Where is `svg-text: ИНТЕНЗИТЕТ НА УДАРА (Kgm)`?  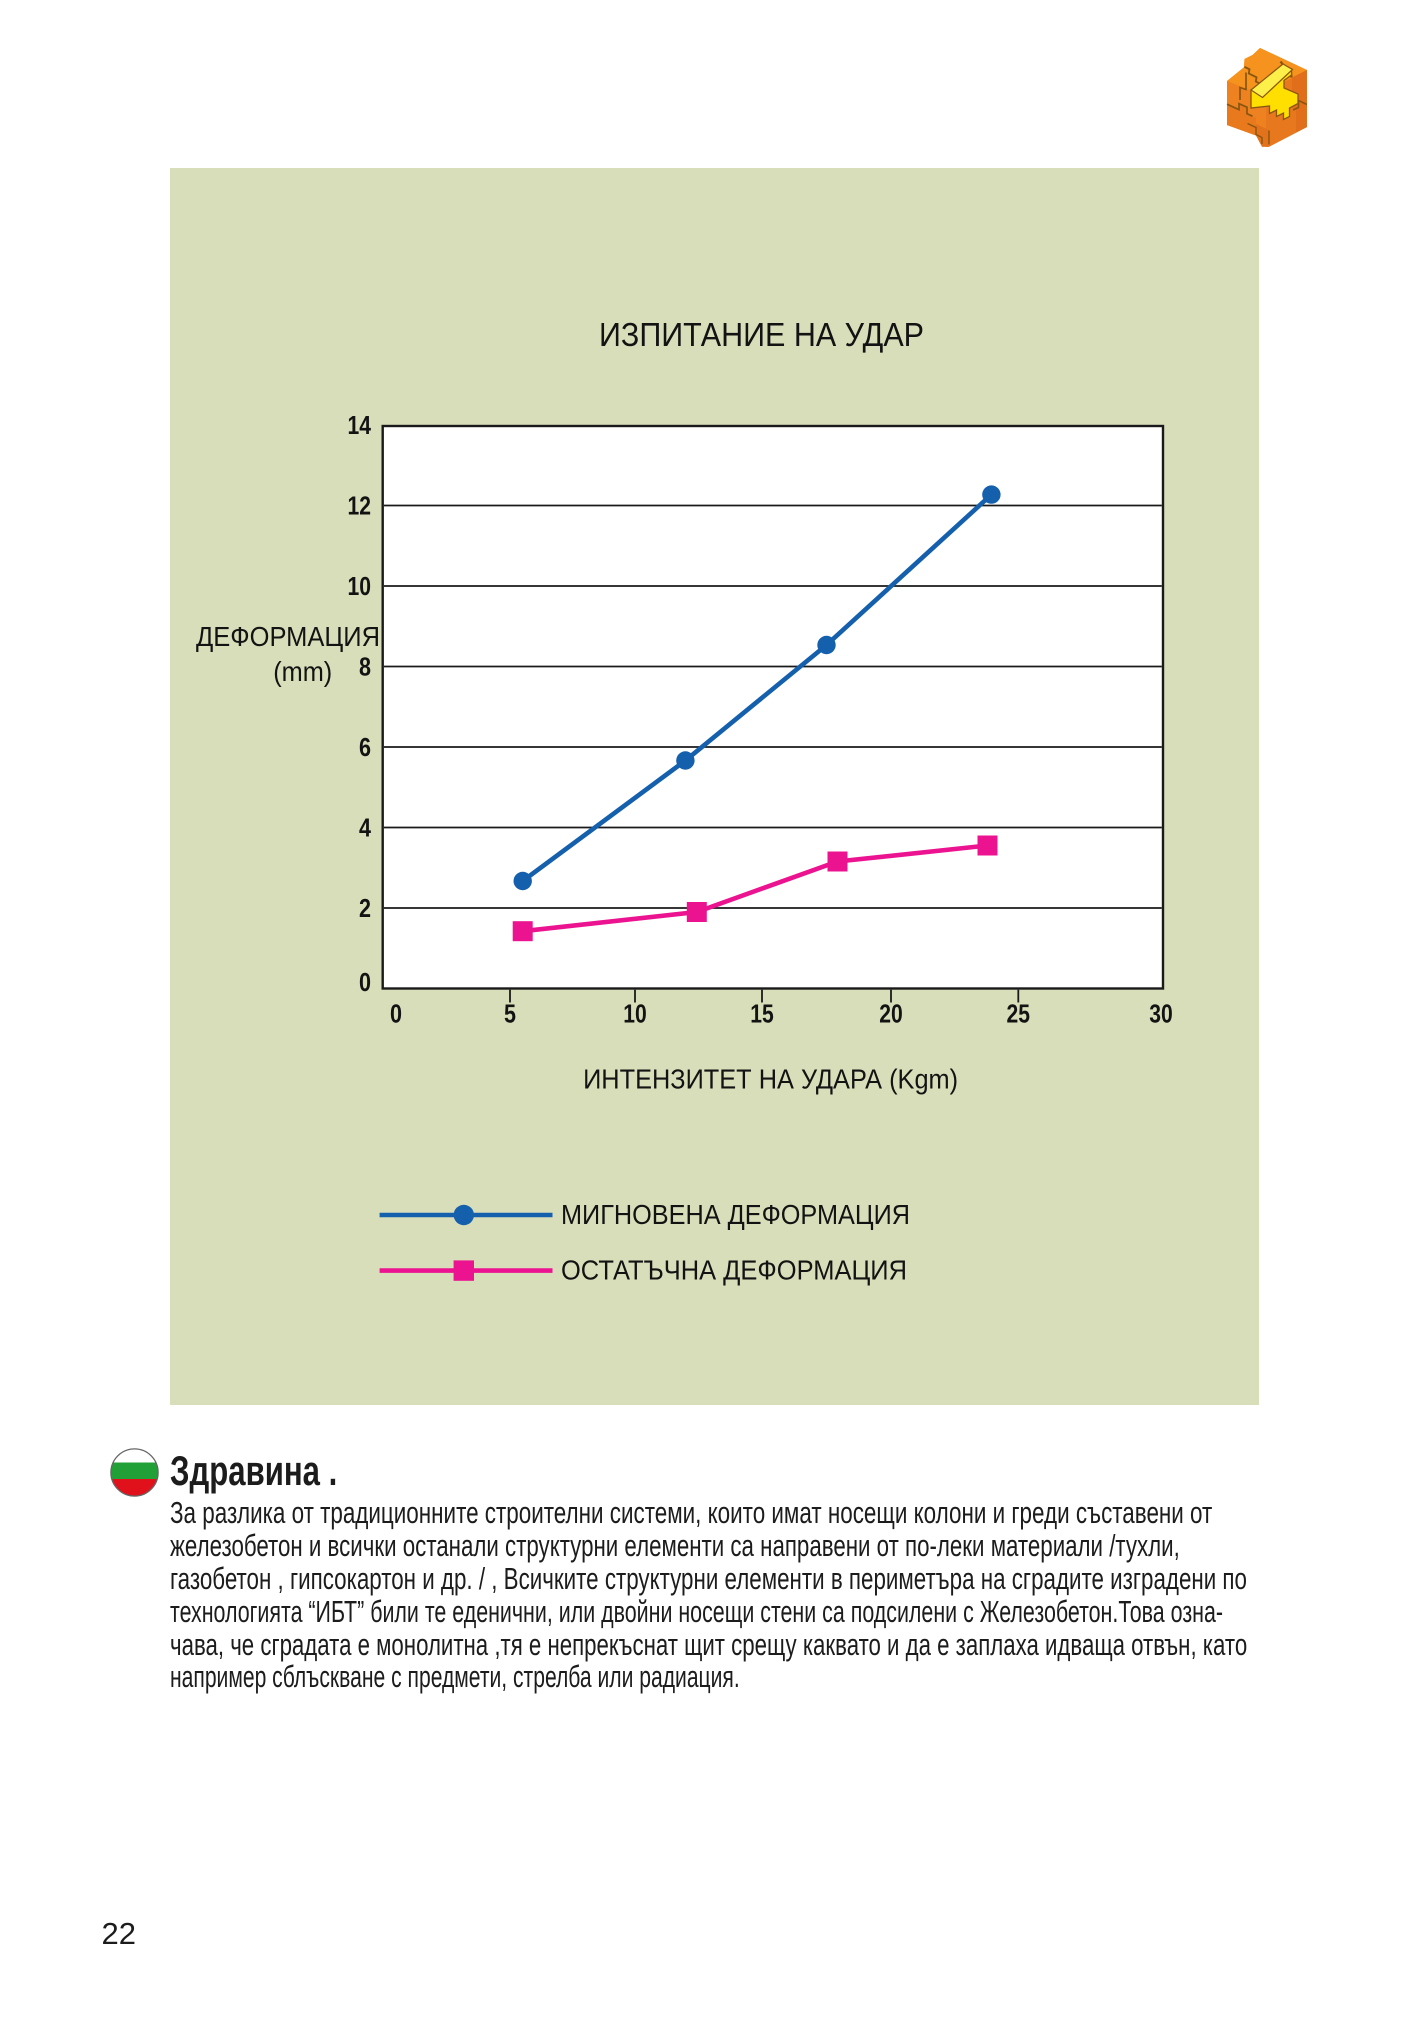 svg-text: ИНТЕНЗИТЕТ НА УДАРА (Kgm) is located at coordinates (770, 1078).